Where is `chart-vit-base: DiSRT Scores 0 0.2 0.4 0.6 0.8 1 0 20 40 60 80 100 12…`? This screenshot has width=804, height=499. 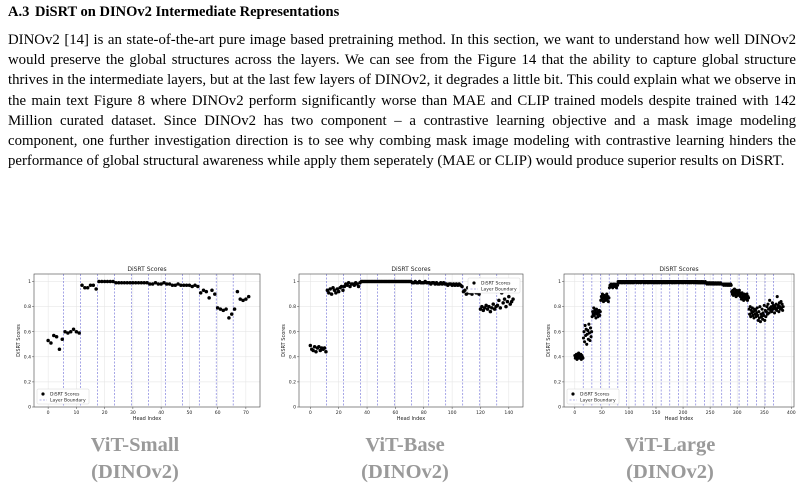 chart-vit-base: DiSRT Scores 0 0.2 0.4 0.6 0.8 1 0 20 40 60 80 100 12… is located at coordinates (402, 344).